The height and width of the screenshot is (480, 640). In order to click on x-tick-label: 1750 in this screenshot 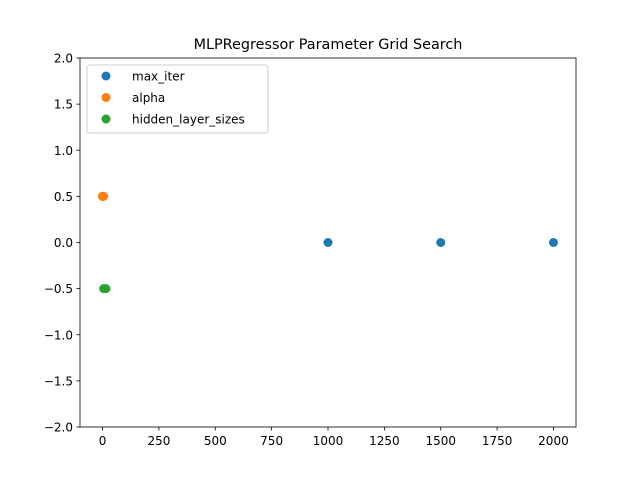, I will do `click(497, 441)`.